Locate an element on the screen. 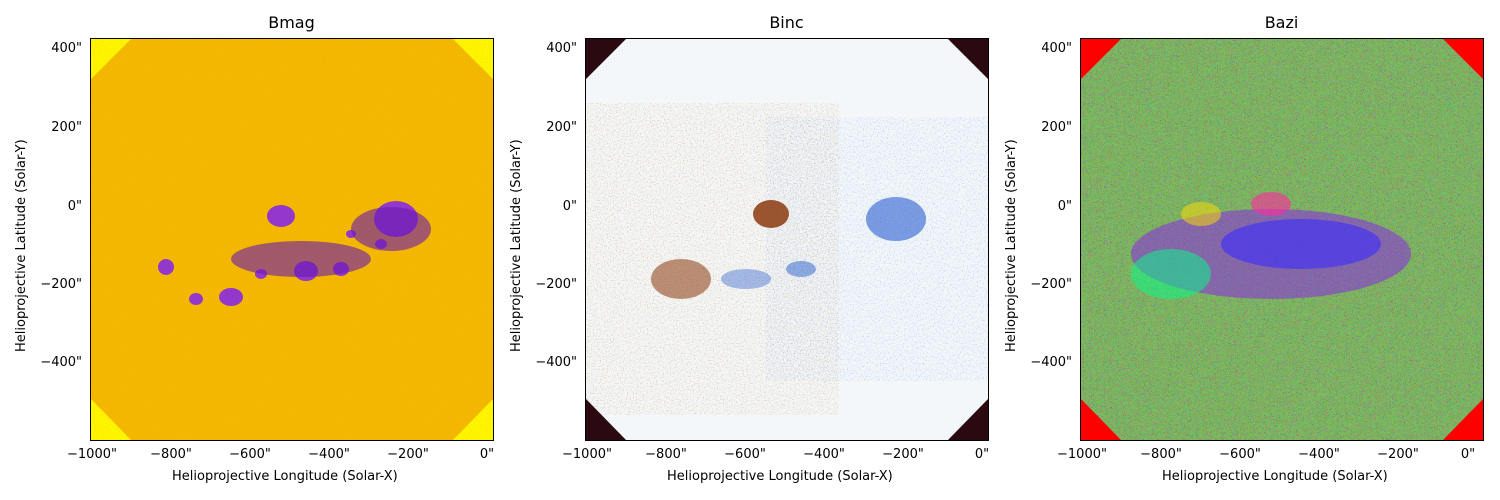 The height and width of the screenshot is (500, 1500). panel-title: Binc is located at coordinates (786, 22).